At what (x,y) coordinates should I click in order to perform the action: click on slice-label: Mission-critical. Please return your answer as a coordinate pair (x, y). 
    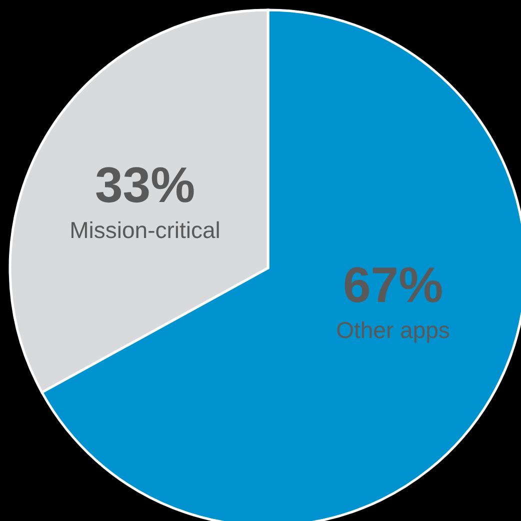
    Looking at the image, I should click on (145, 230).